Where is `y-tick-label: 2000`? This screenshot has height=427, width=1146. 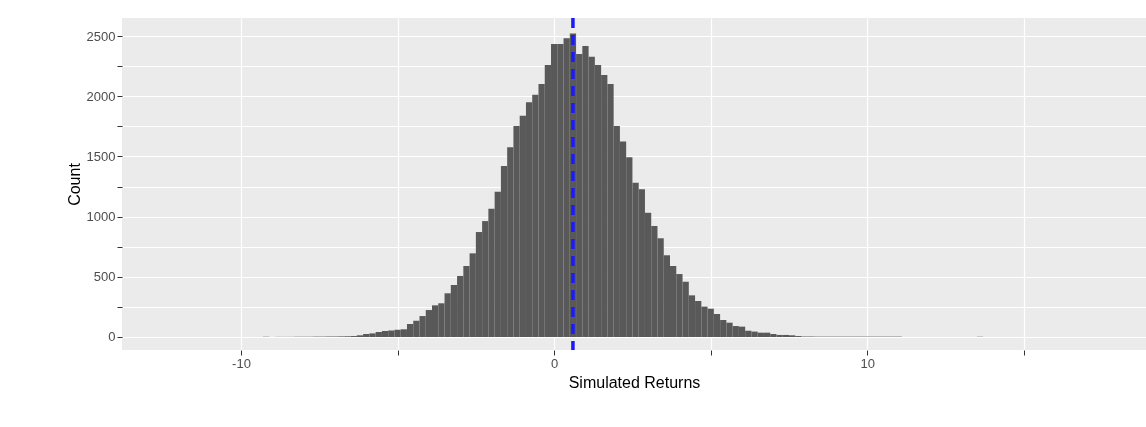
y-tick-label: 2000 is located at coordinates (101, 96).